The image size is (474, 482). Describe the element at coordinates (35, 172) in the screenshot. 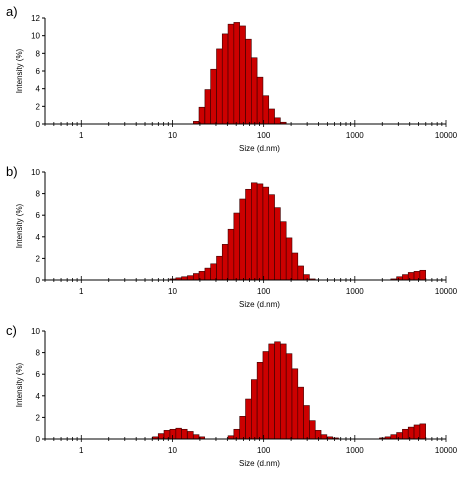

I see `panel-b-y-tick-label: 10` at that location.